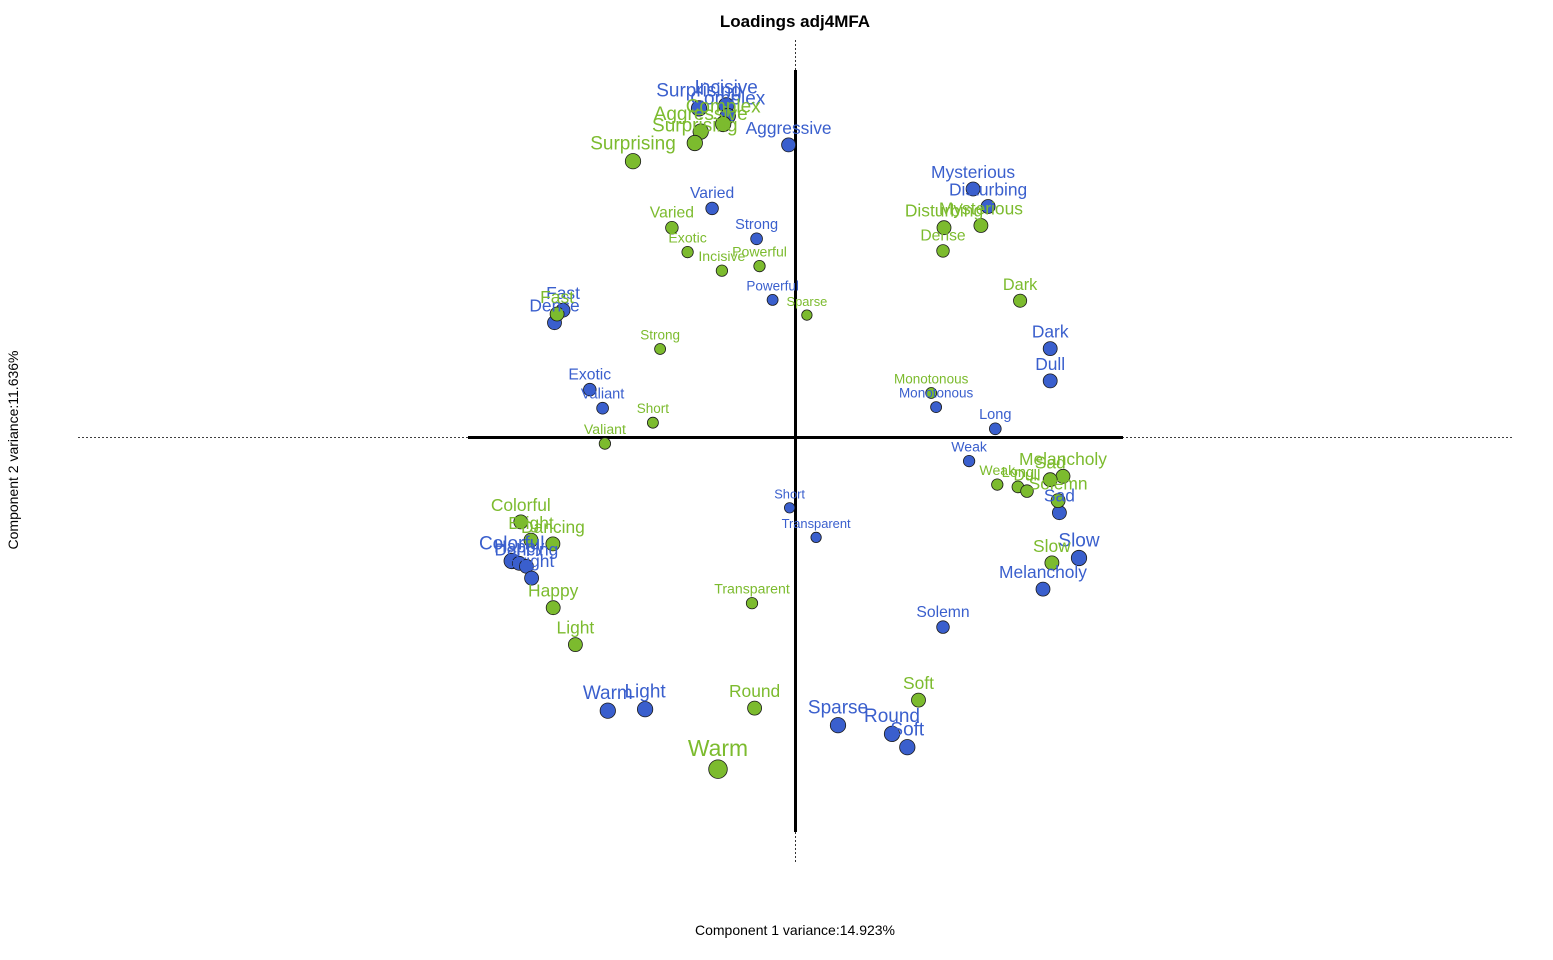  What do you see at coordinates (1078, 540) in the screenshot?
I see `point-label: Slow` at bounding box center [1078, 540].